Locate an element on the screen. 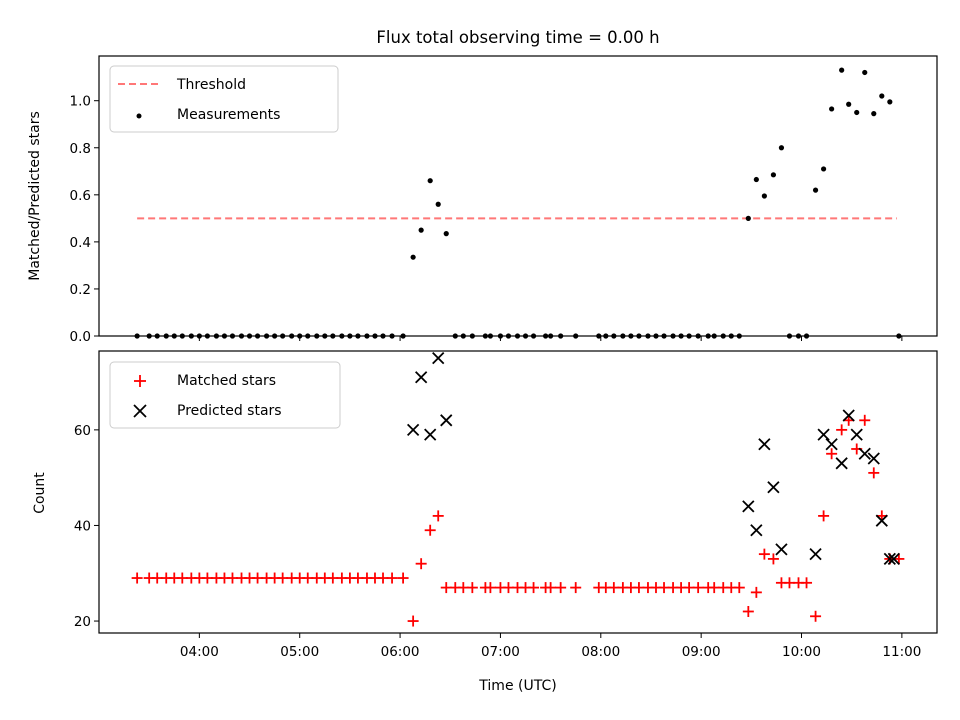 This screenshot has height=720, width=960. ratio-legend-box is located at coordinates (224, 99).